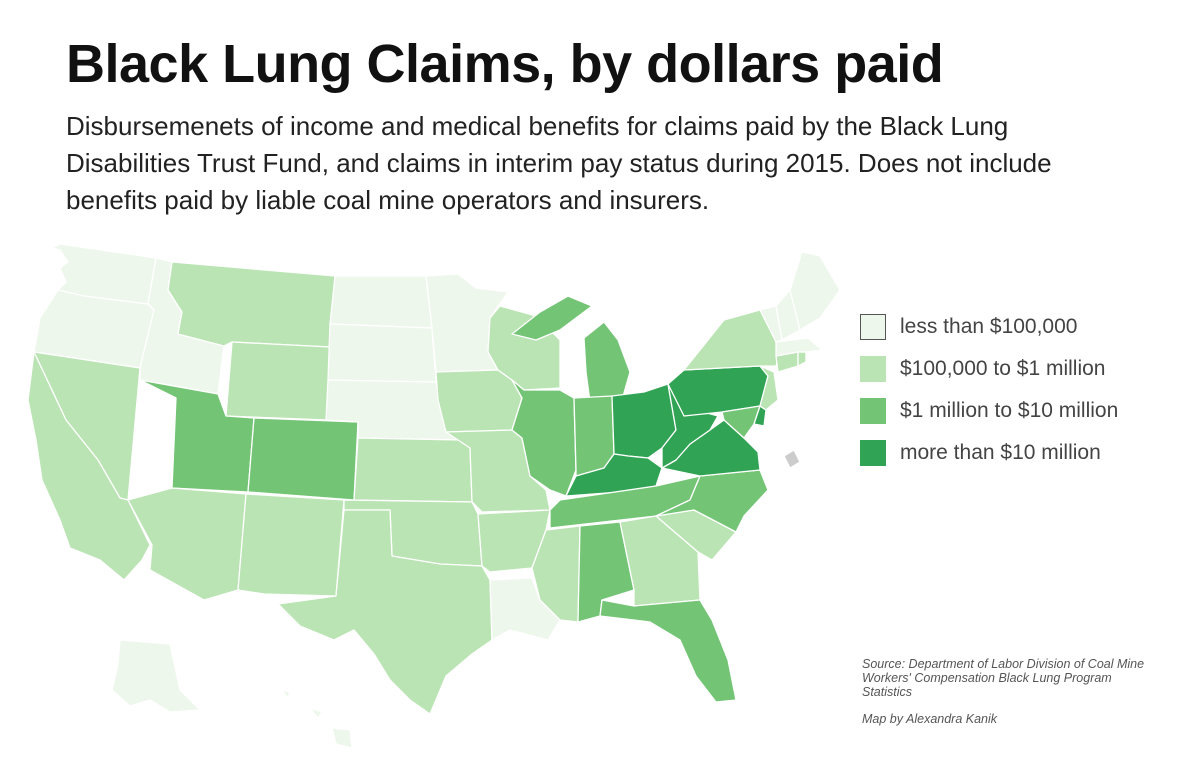 Image resolution: width=1200 pixels, height=764 pixels. What do you see at coordinates (1009, 410) in the screenshot?
I see `legend-label: $1 million to $10 million` at bounding box center [1009, 410].